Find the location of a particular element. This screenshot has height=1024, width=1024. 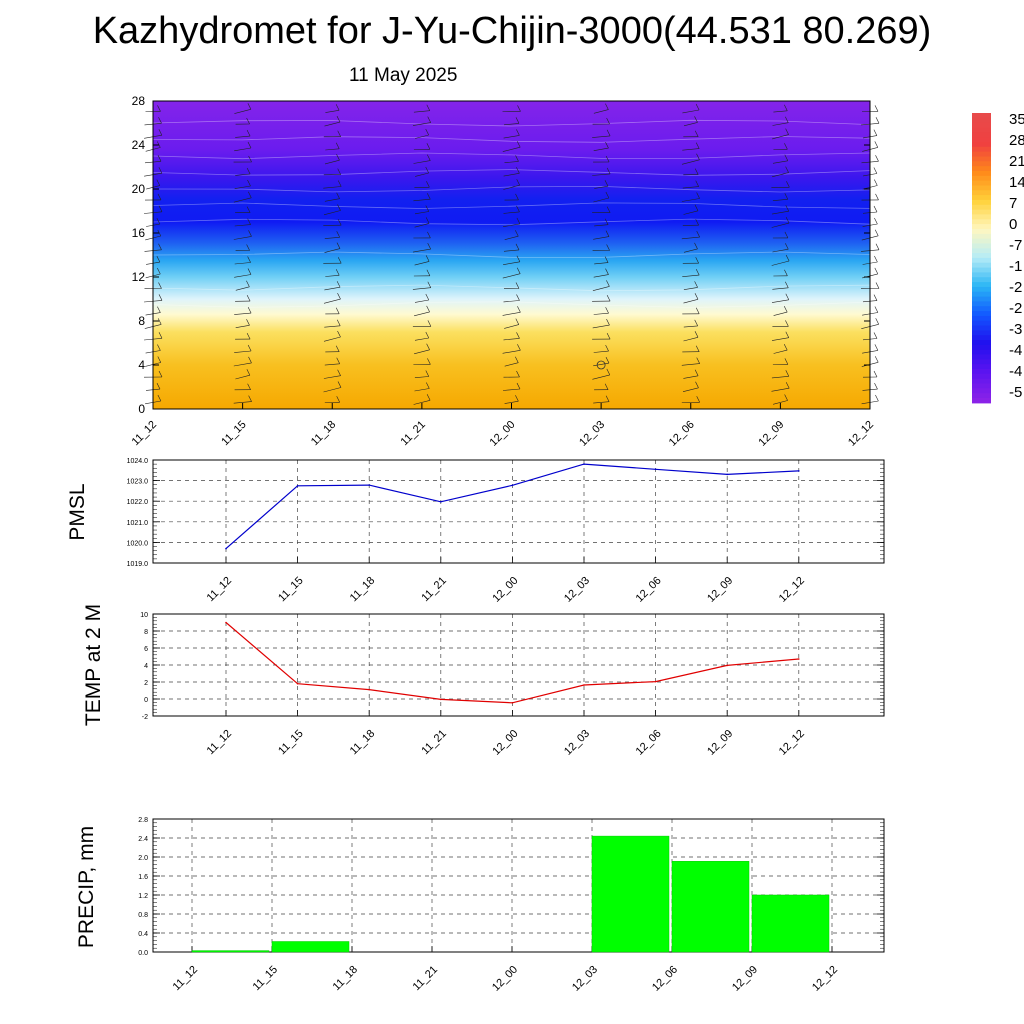

y-tick-label: 8 is located at coordinates (146, 632).